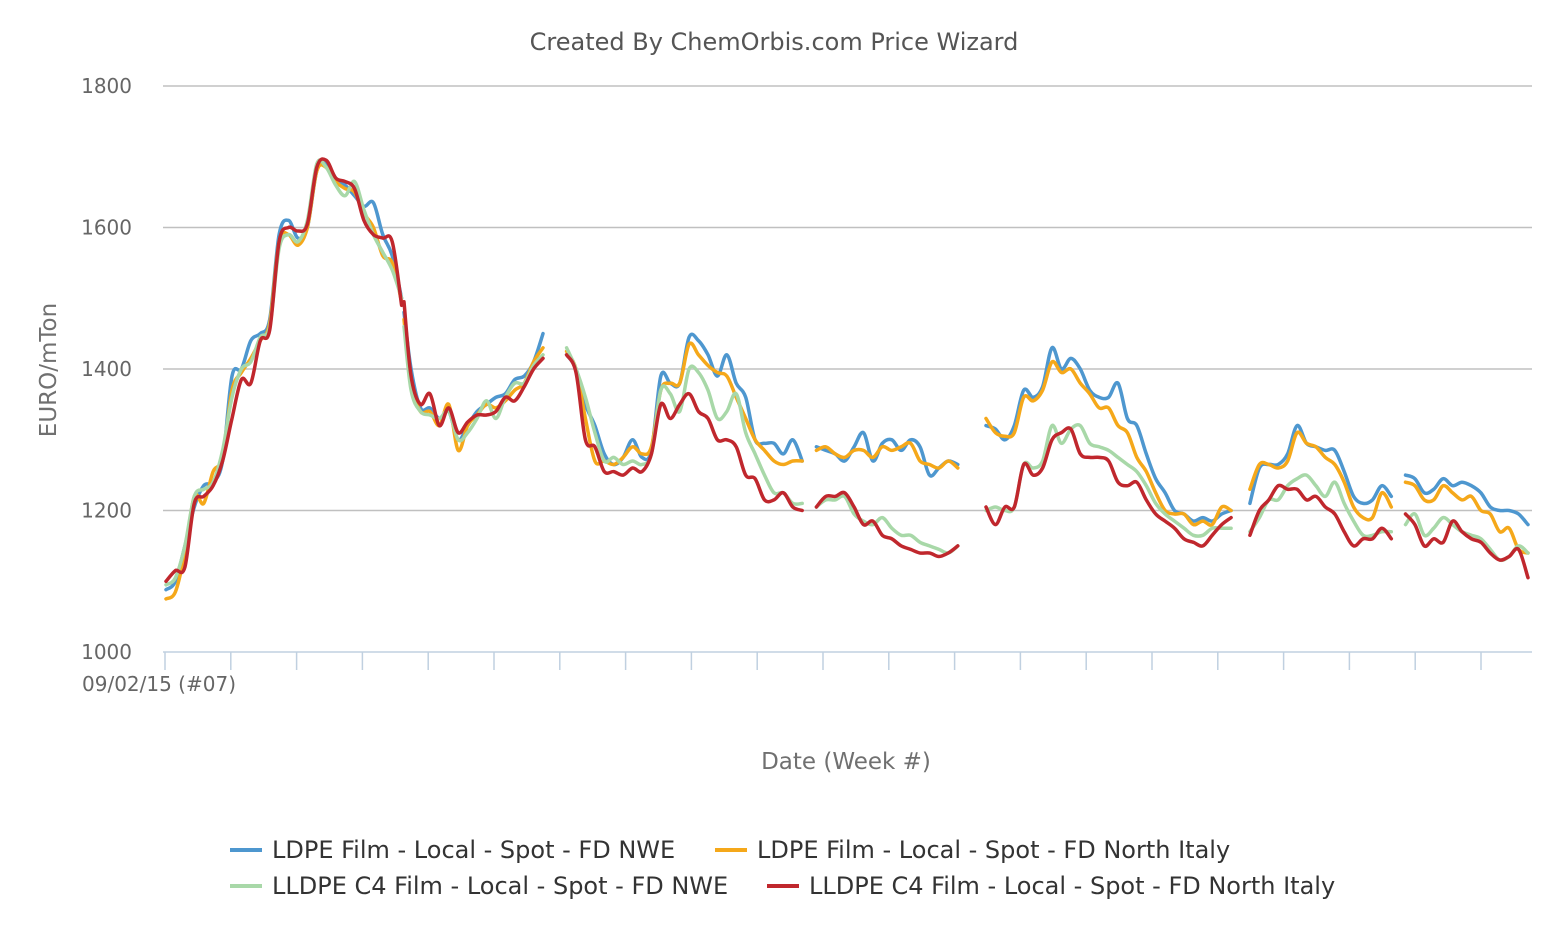 The width and height of the screenshot is (1552, 930). What do you see at coordinates (823, 661) in the screenshot?
I see `x-axis-ticks` at bounding box center [823, 661].